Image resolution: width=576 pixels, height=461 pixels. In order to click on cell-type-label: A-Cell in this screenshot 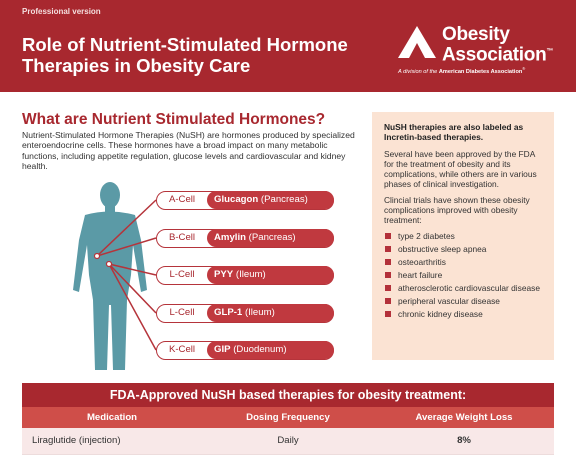, I will do `click(182, 199)`.